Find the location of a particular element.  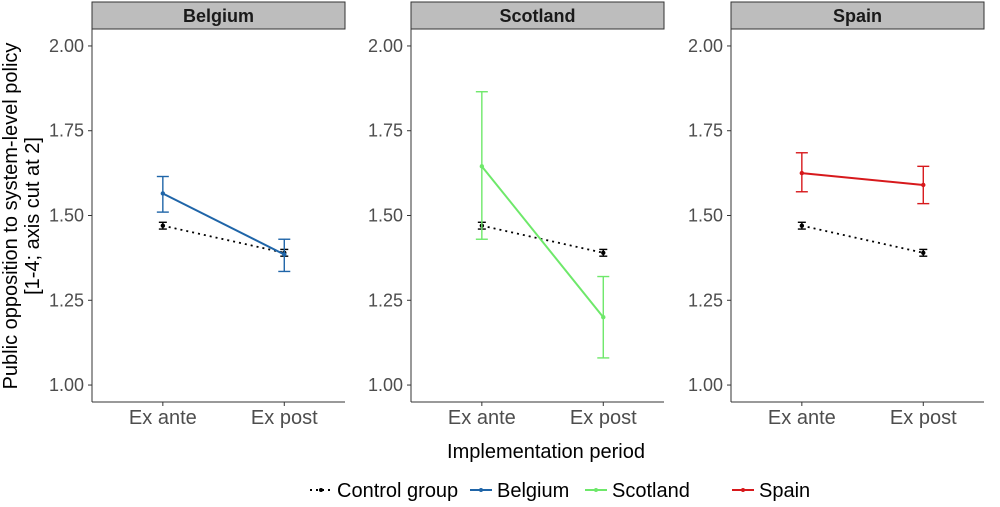

series-line-spain-spain is located at coordinates (862, 179).